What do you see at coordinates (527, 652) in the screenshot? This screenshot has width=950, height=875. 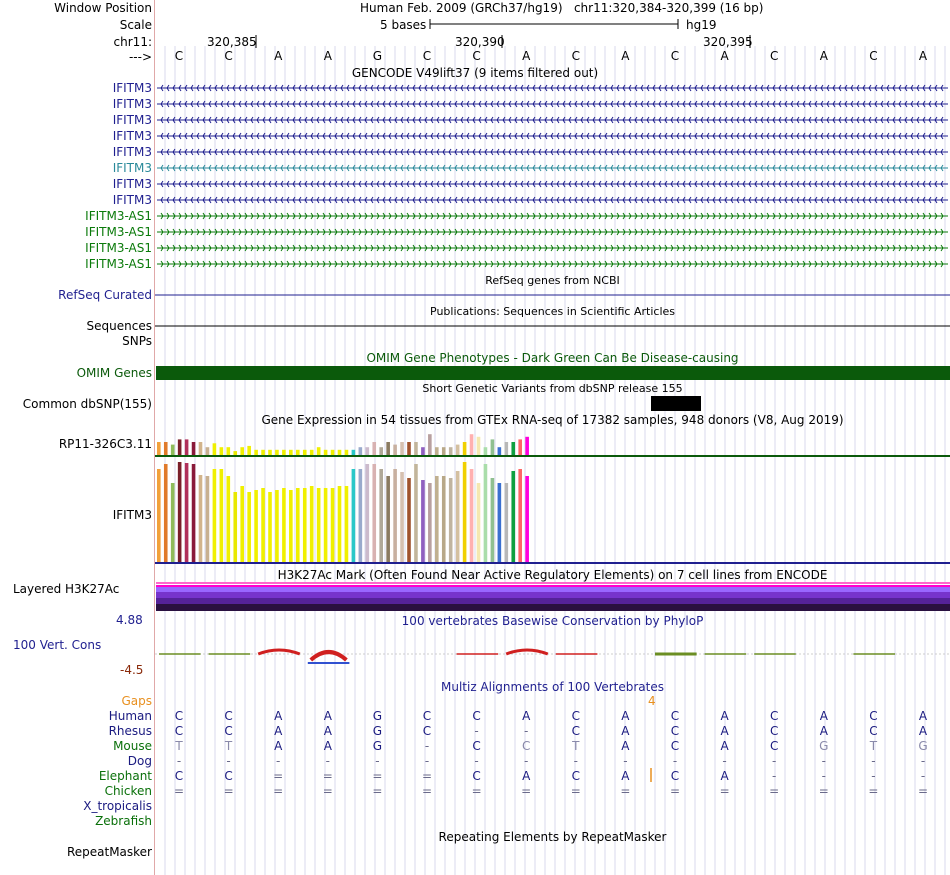 I see `phylop-score` at bounding box center [527, 652].